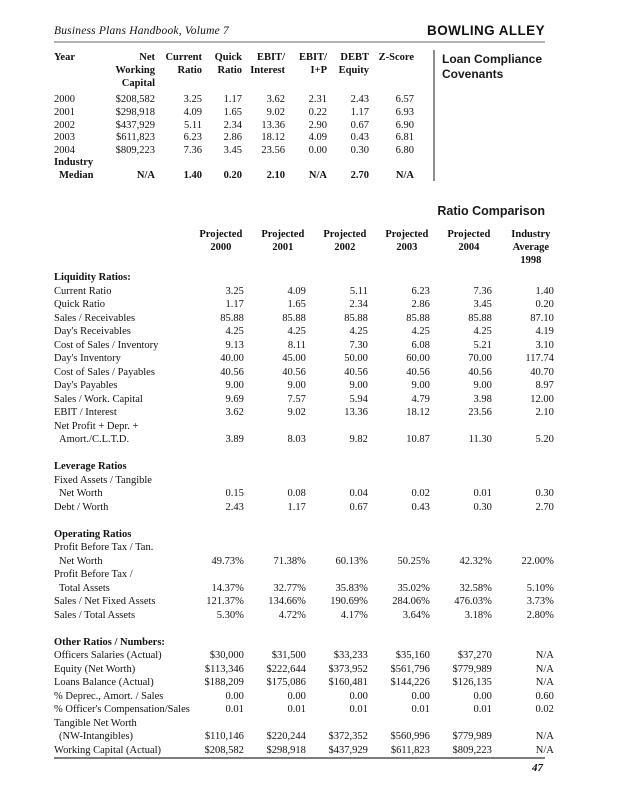 The width and height of the screenshot is (617, 800). I want to click on ratio-cell-value: 2.43, so click(234, 507).